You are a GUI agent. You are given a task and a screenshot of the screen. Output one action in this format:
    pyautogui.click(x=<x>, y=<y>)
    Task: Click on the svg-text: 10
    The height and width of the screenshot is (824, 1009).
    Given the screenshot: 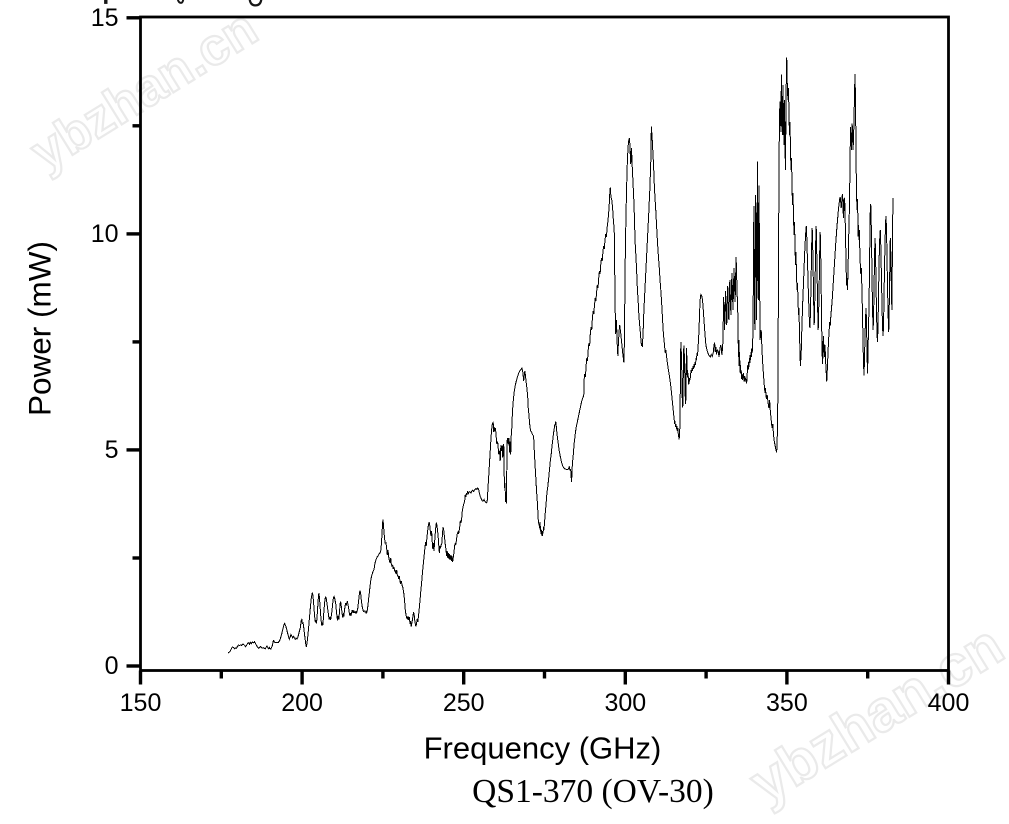 What is the action you would take?
    pyautogui.click(x=105, y=234)
    